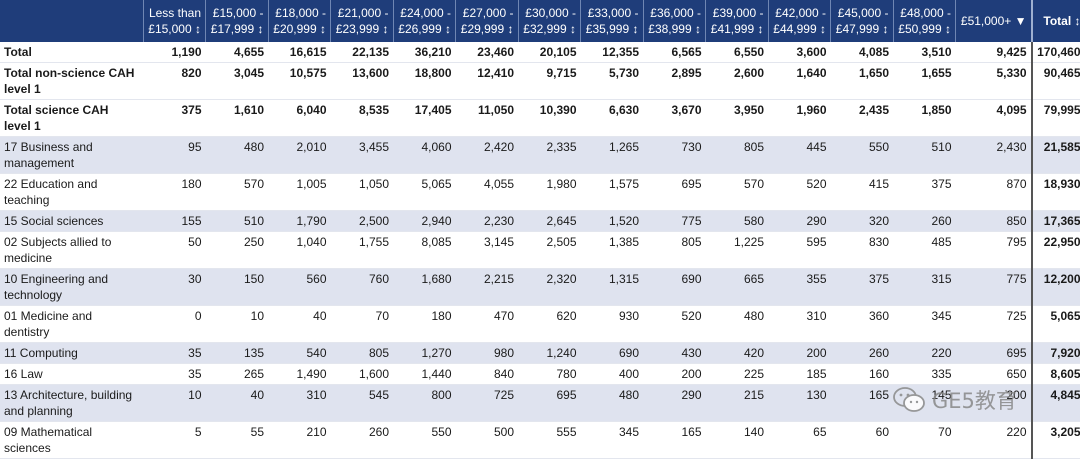 The image size is (1080, 459). Describe the element at coordinates (1056, 353) in the screenshot. I see `row-total-cell: 7,920` at that location.